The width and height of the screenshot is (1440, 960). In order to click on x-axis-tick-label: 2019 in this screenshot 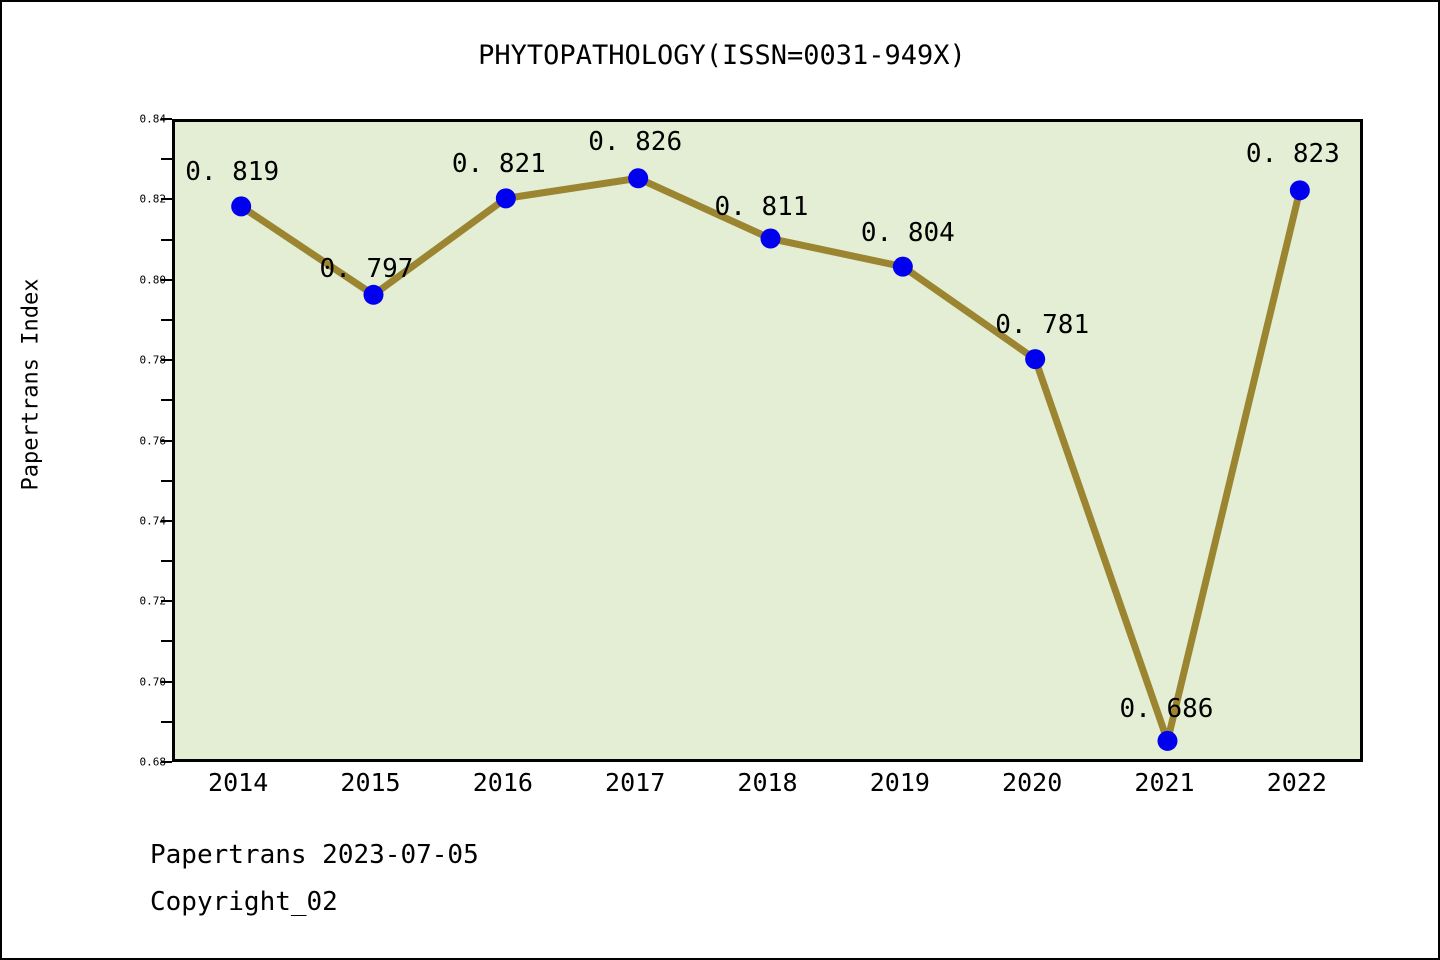, I will do `click(899, 782)`.